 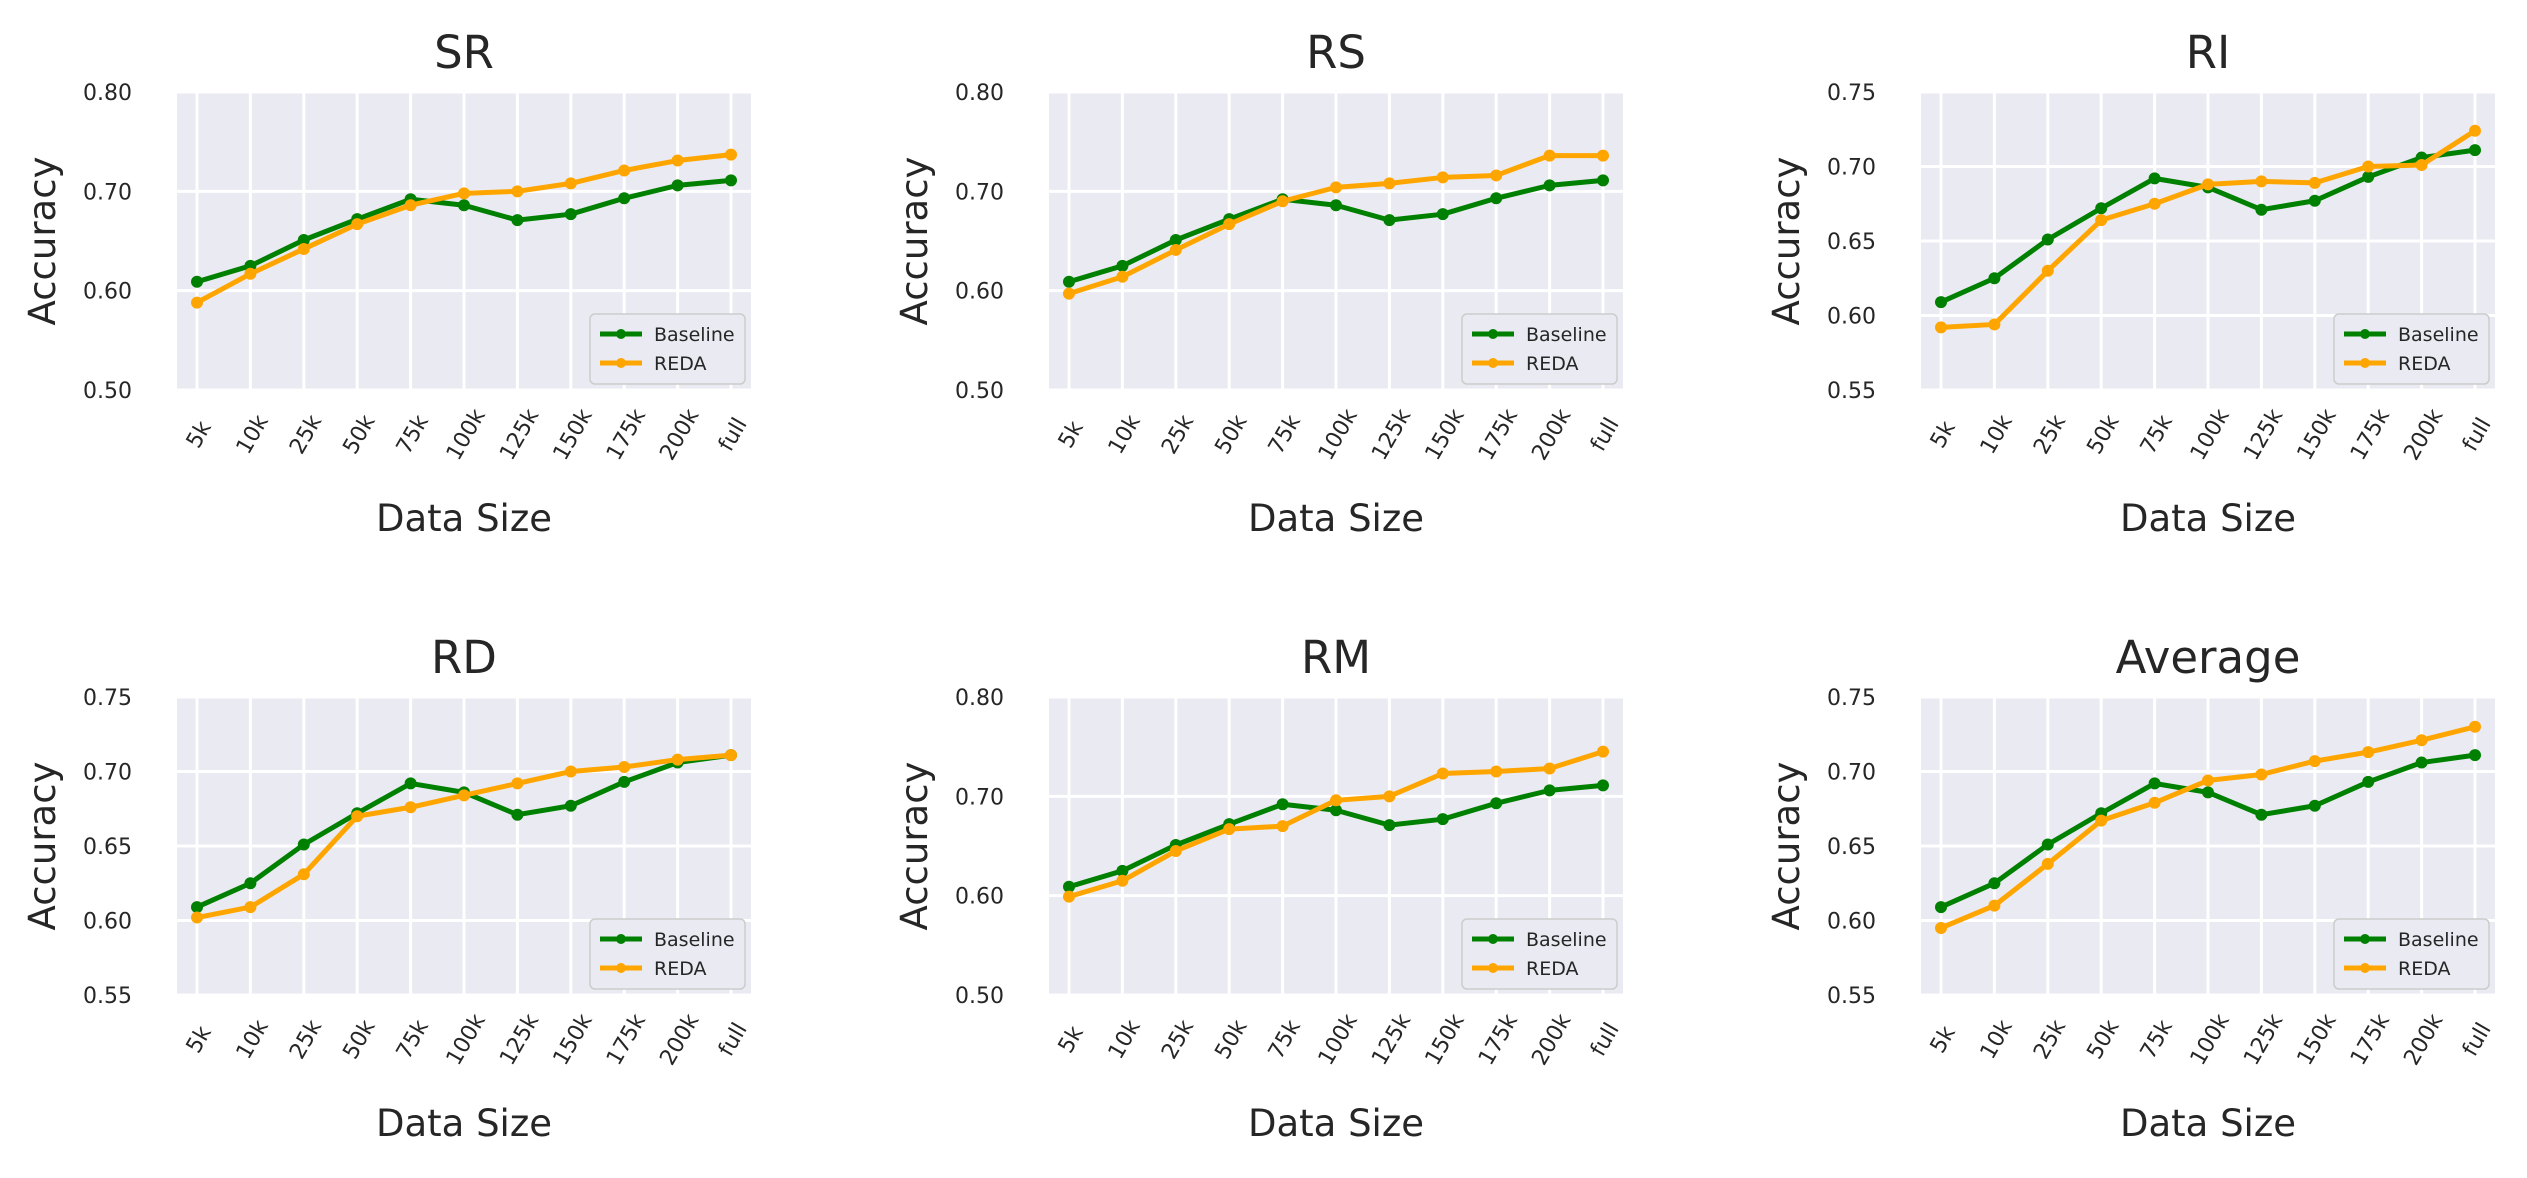 I want to click on x-tick-label: 50k, so click(x=2104, y=435).